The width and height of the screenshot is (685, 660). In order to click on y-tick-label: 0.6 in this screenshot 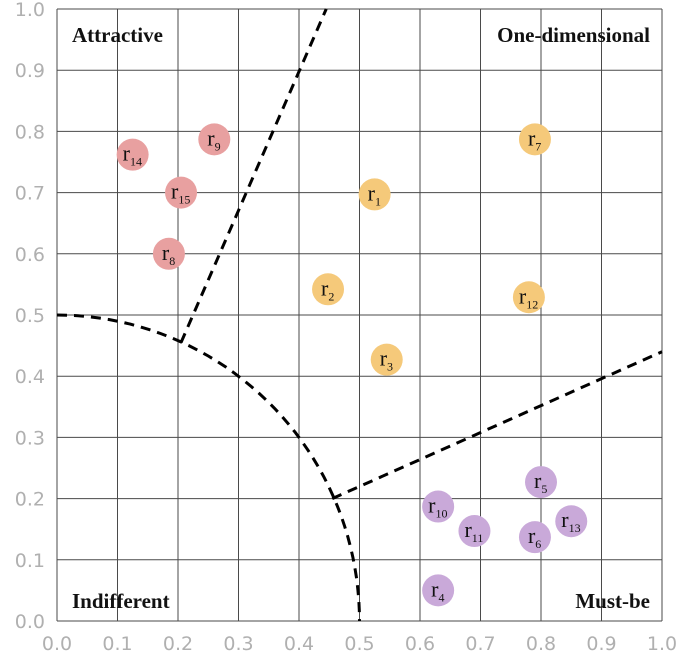, I will do `click(30, 255)`.